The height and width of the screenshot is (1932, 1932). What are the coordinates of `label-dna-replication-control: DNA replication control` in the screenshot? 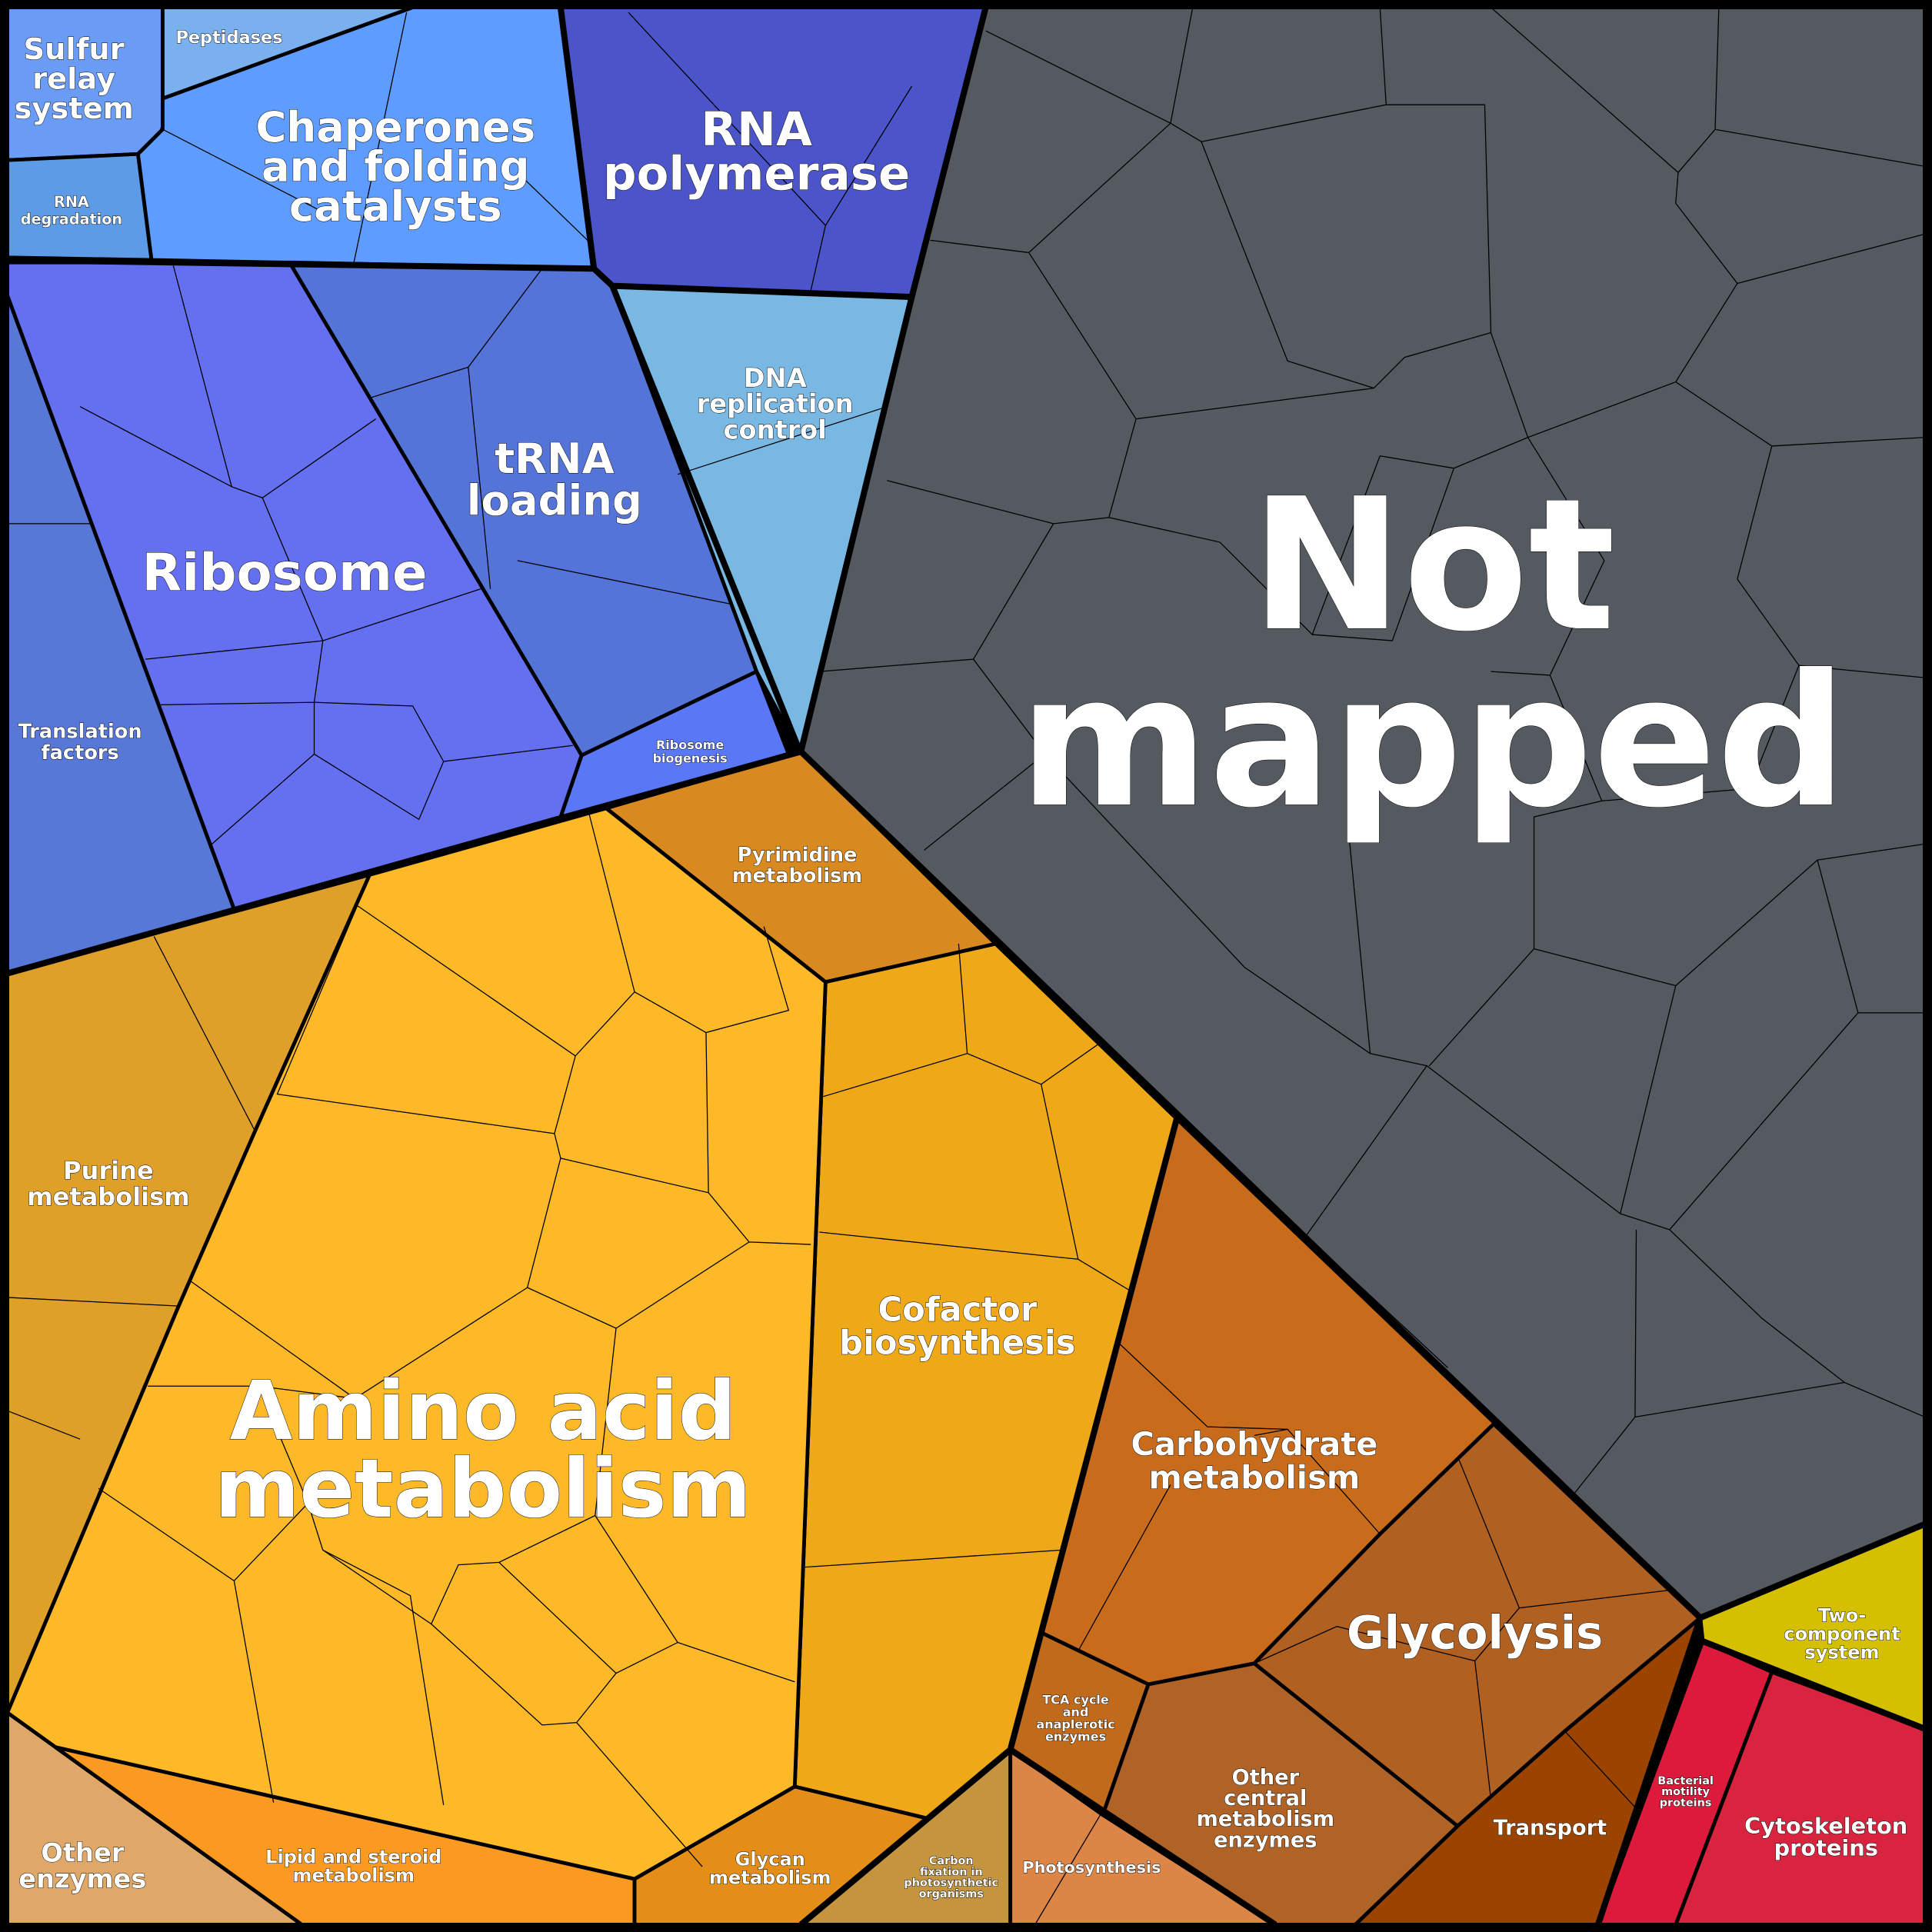 It's located at (775, 404).